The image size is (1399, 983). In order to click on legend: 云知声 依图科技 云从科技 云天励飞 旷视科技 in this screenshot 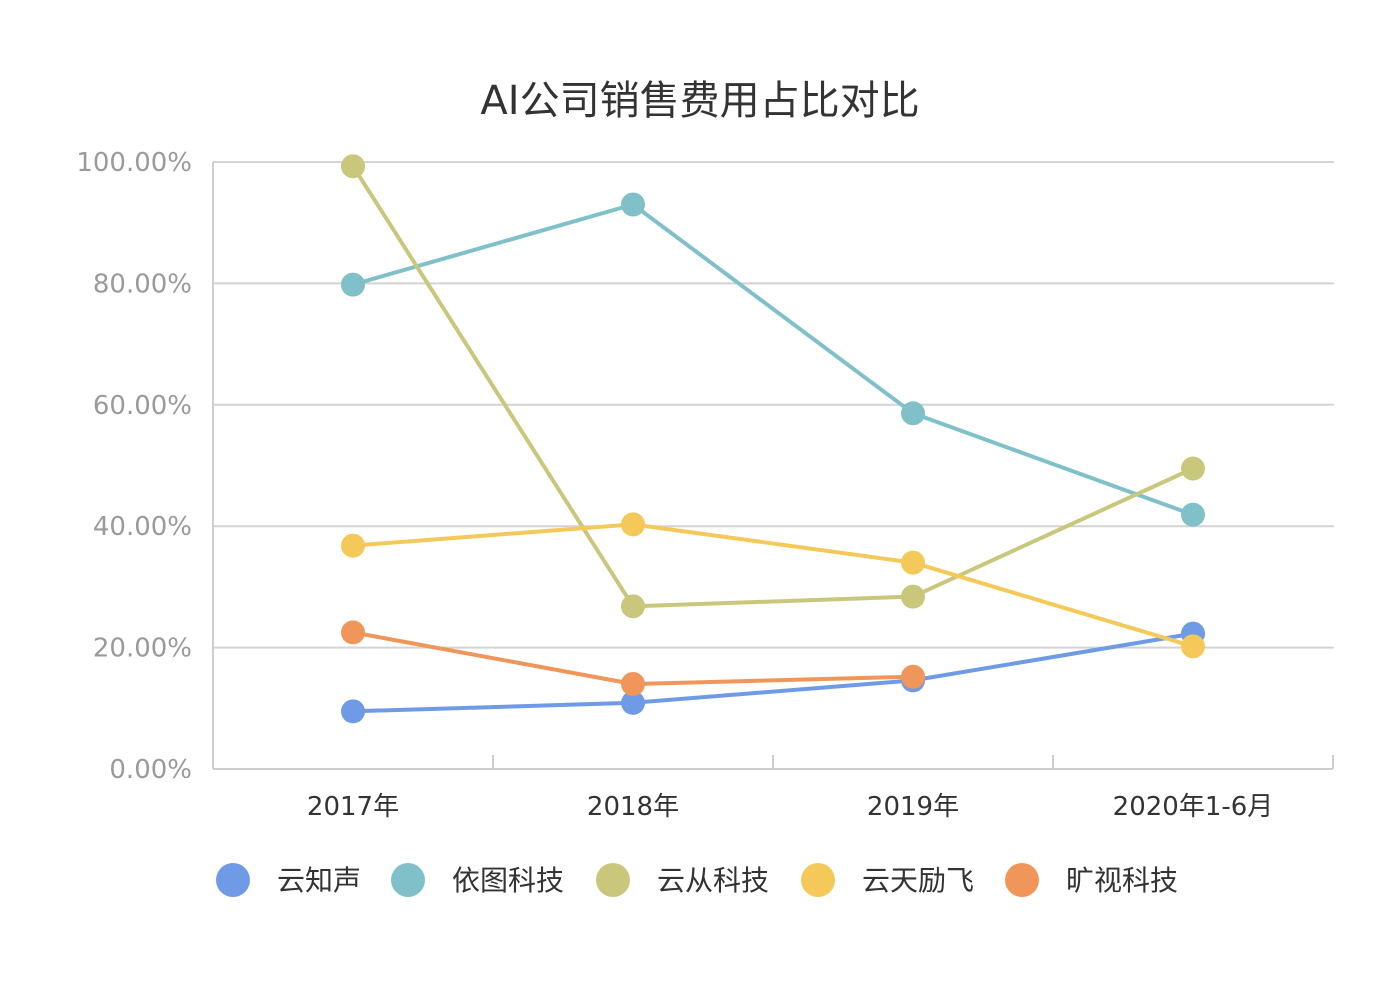, I will do `click(697, 880)`.